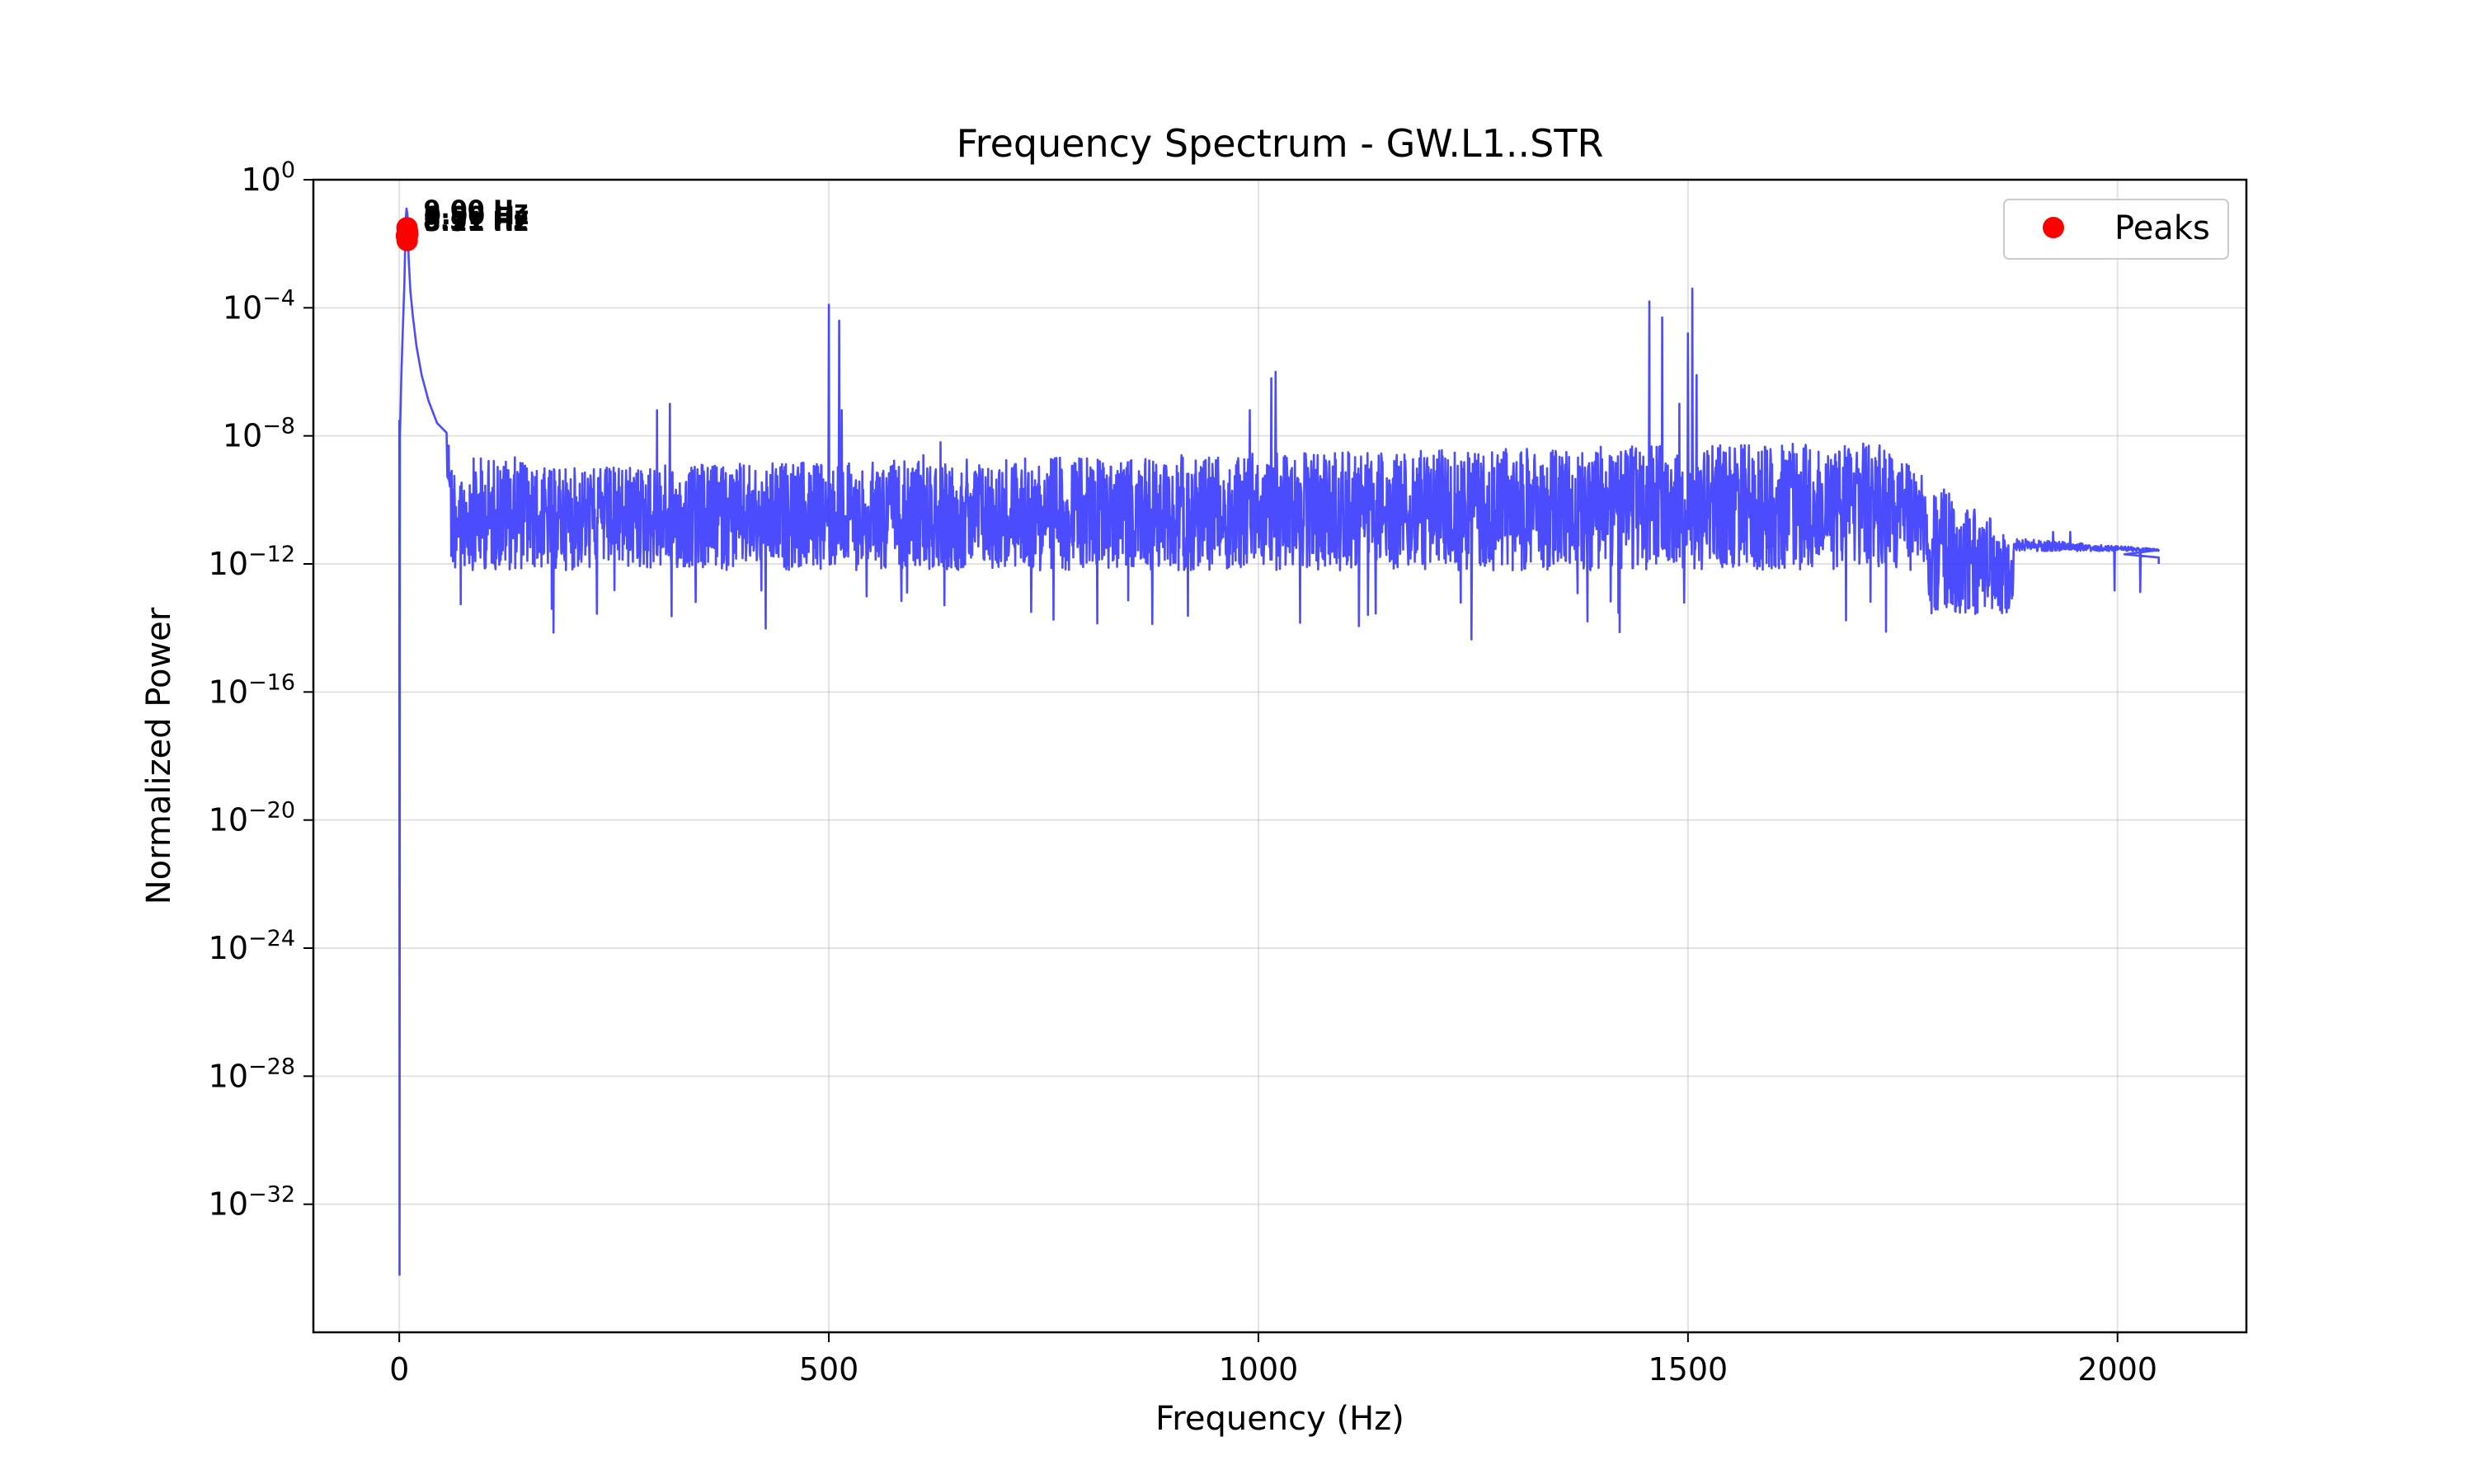 Image resolution: width=2474 pixels, height=1484 pixels. I want to click on legend-peaks-marker, so click(2053, 228).